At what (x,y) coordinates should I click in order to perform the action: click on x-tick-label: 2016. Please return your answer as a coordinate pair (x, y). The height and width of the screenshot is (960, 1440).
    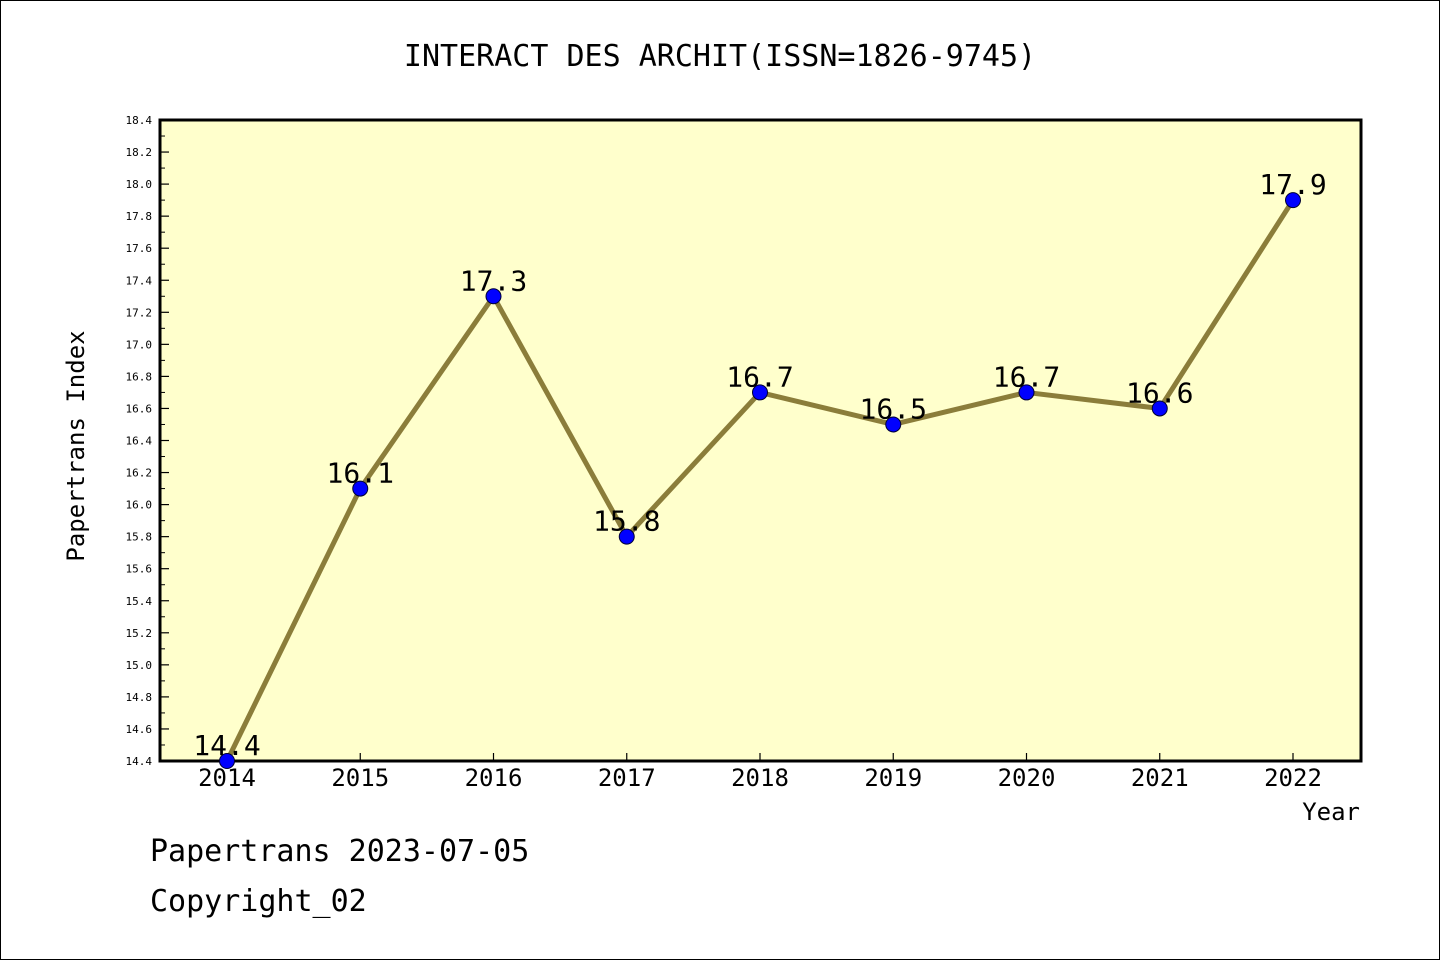
    Looking at the image, I should click on (494, 778).